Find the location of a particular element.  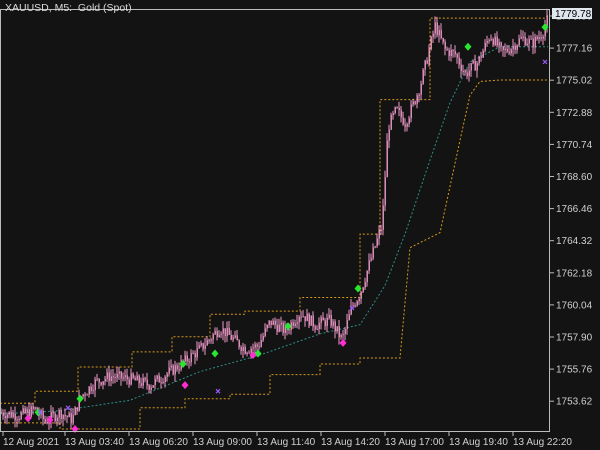

x-tick-label: 13 Aug 11:40 is located at coordinates (286, 442).